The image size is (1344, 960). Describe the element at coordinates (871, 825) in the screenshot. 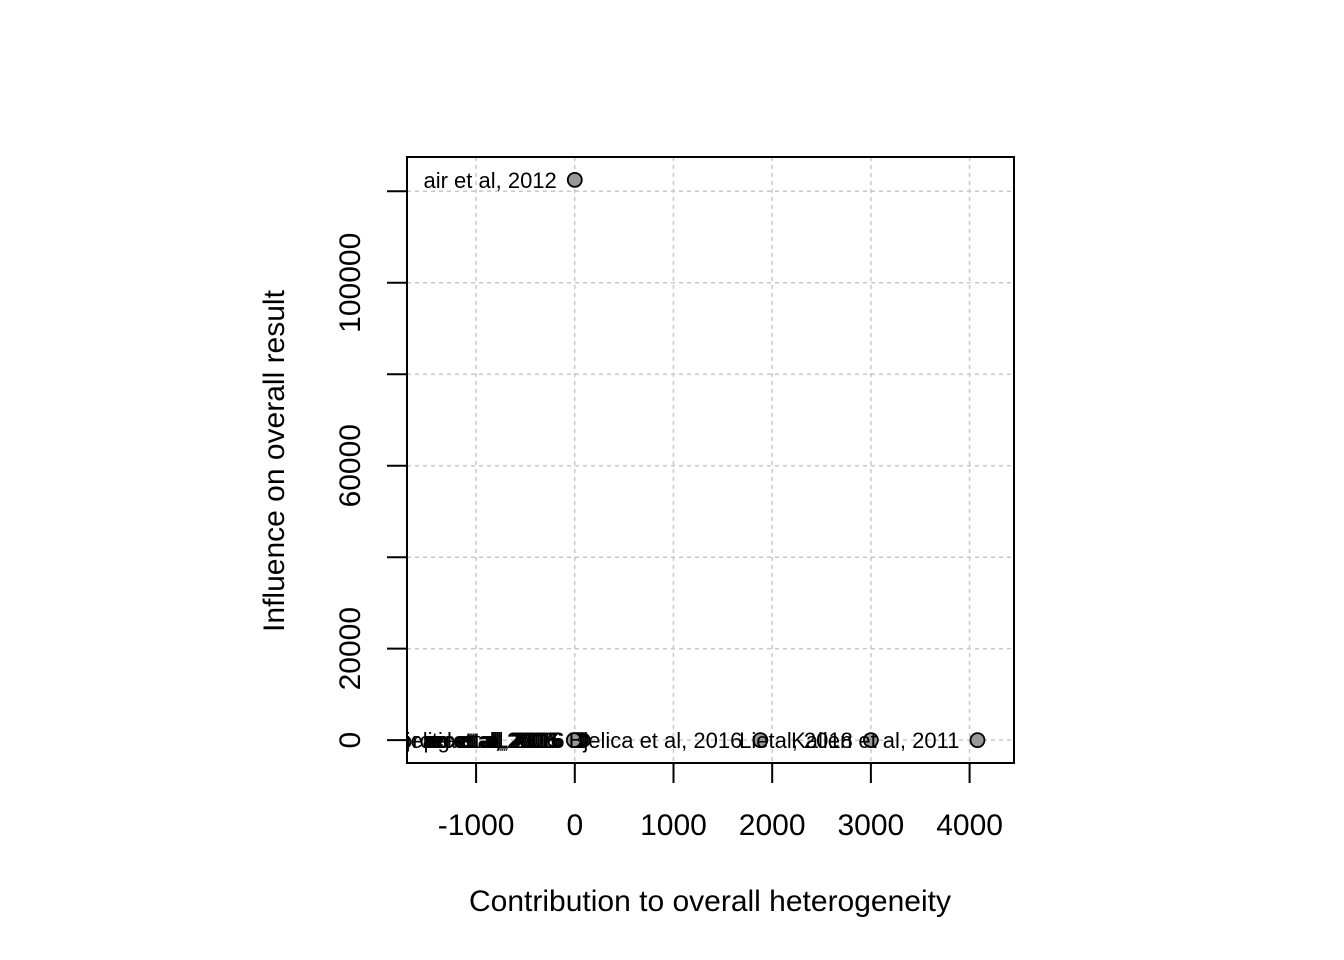

I see `x-tick-label-4: 3000` at that location.